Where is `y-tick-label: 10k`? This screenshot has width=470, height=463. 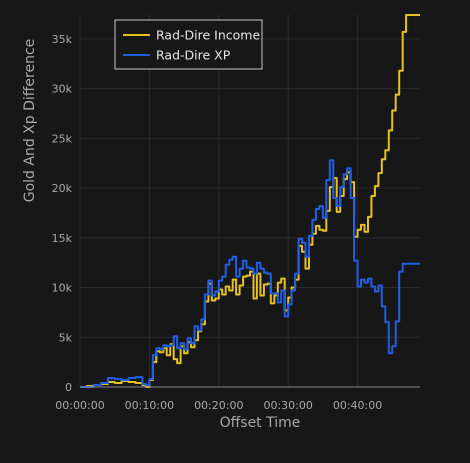
y-tick-label: 10k is located at coordinates (62, 288).